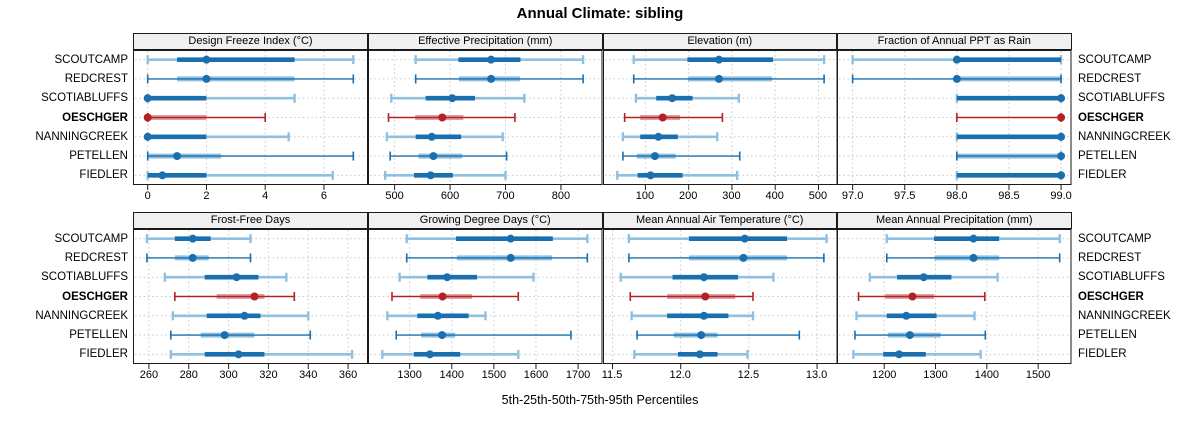 The image size is (1200, 425). What do you see at coordinates (719, 41) in the screenshot?
I see `panel-strip: Elevation (m)` at bounding box center [719, 41].